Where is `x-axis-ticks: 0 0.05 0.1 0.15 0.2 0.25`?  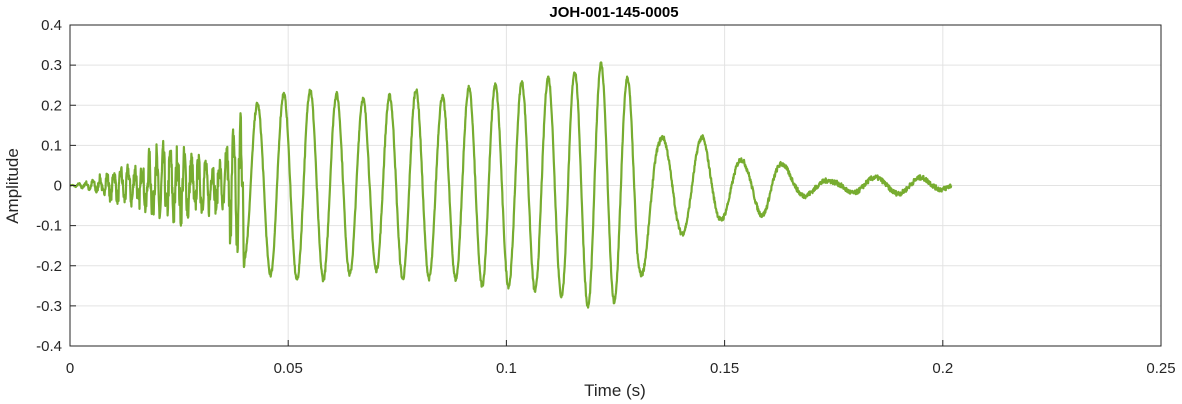
x-axis-ticks: 0 0.05 0.1 0.15 0.2 0.25 is located at coordinates (621, 358).